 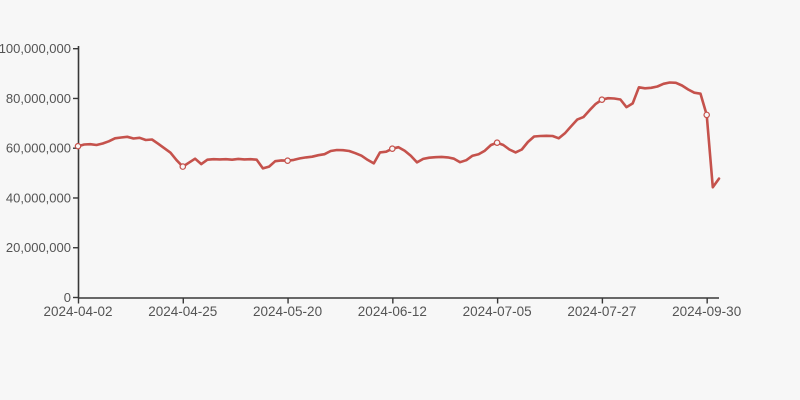 What do you see at coordinates (287, 311) in the screenshot?
I see `x-axis-label: 2024-05-20` at bounding box center [287, 311].